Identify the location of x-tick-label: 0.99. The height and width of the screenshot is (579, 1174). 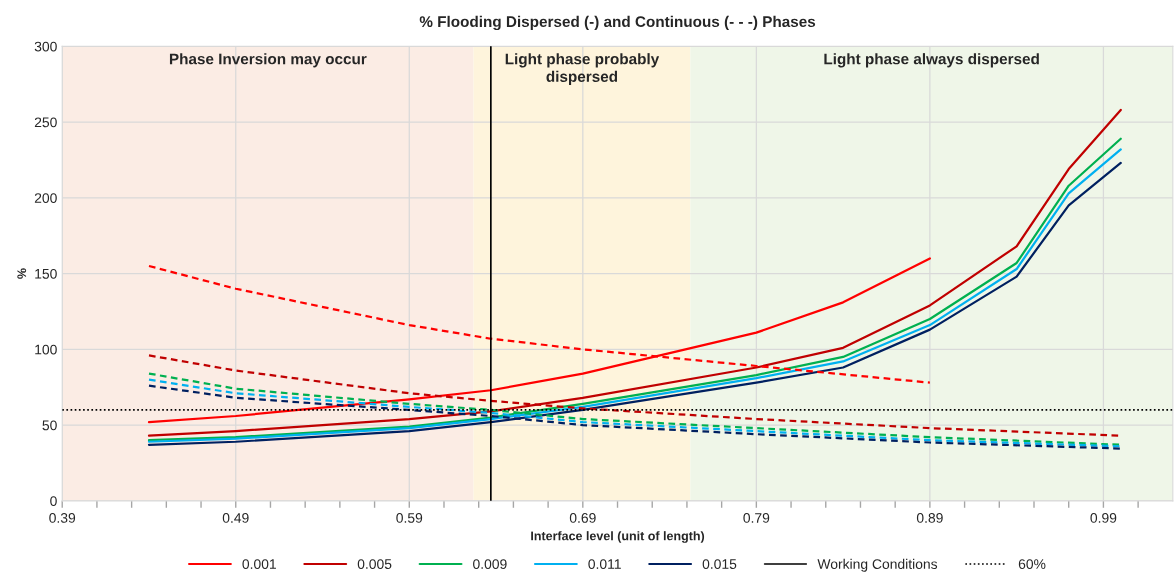
(1103, 518).